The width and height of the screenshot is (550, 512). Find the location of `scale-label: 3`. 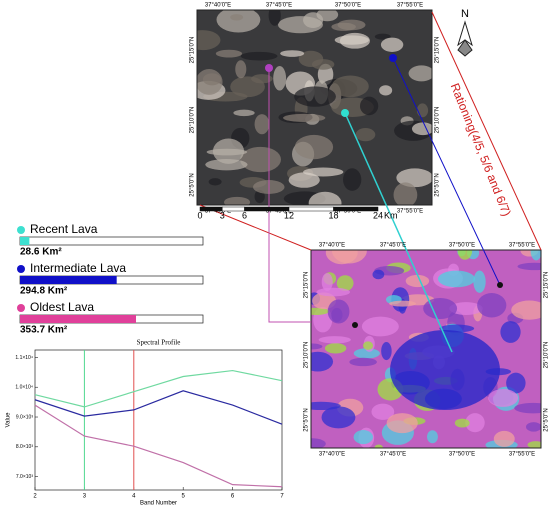

scale-label: 3 is located at coordinates (222, 215).